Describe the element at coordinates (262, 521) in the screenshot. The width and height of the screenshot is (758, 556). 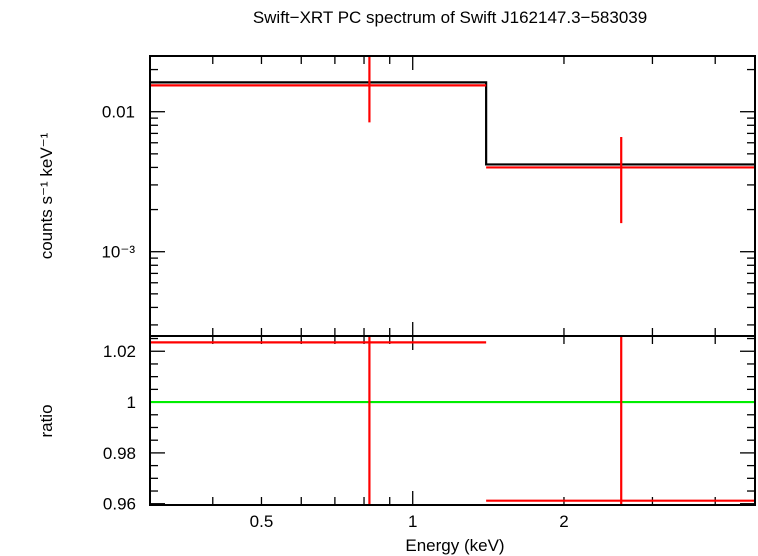
I see `x-tick-label: 0.5` at that location.